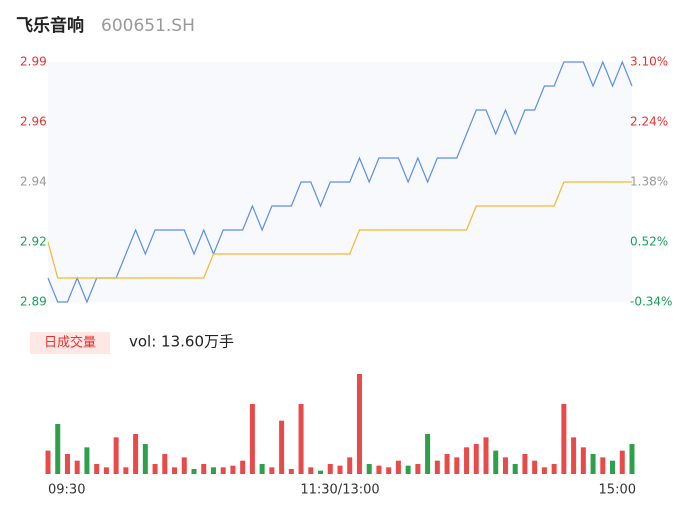 Image resolution: width=686 pixels, height=524 pixels. I want to click on x-tick-label: 15:00, so click(617, 490).